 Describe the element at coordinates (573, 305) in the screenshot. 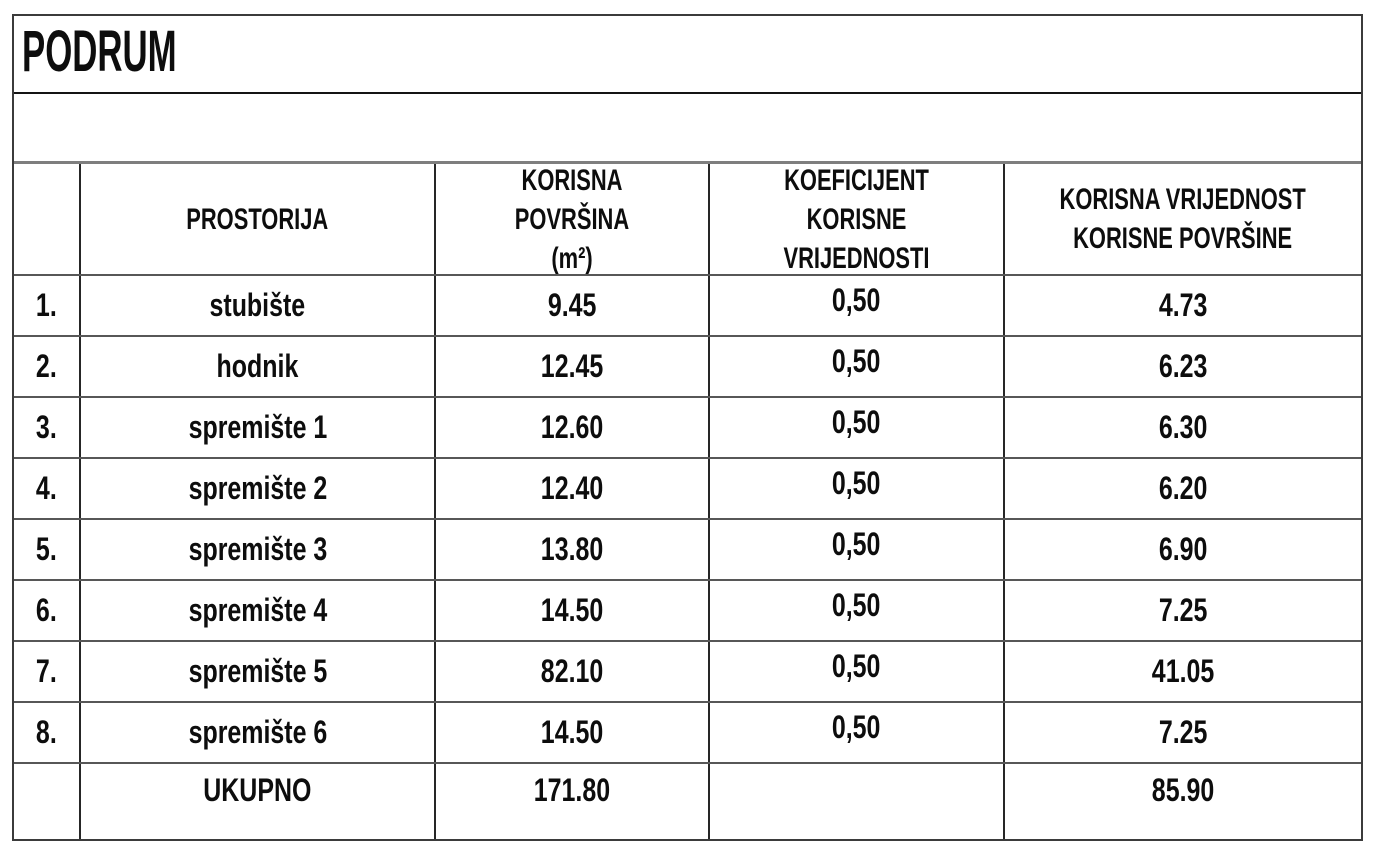

I see `area-cell: 9.45` at that location.